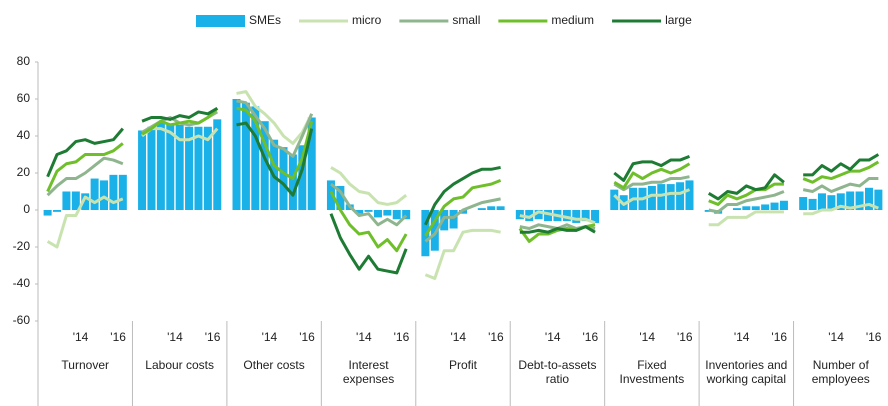  I want to click on group-label: Profit, so click(462, 365).